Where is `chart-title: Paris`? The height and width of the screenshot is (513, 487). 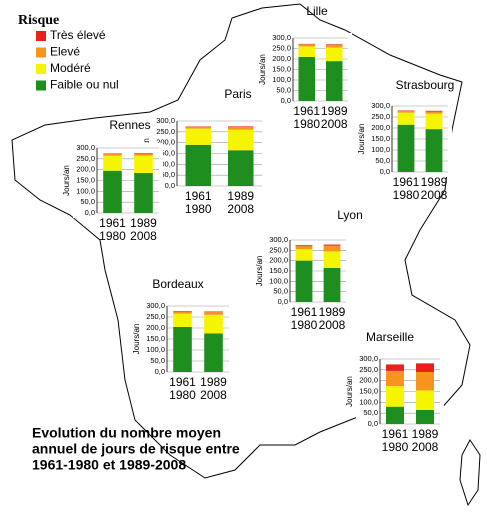
chart-title: Paris is located at coordinates (237, 94).